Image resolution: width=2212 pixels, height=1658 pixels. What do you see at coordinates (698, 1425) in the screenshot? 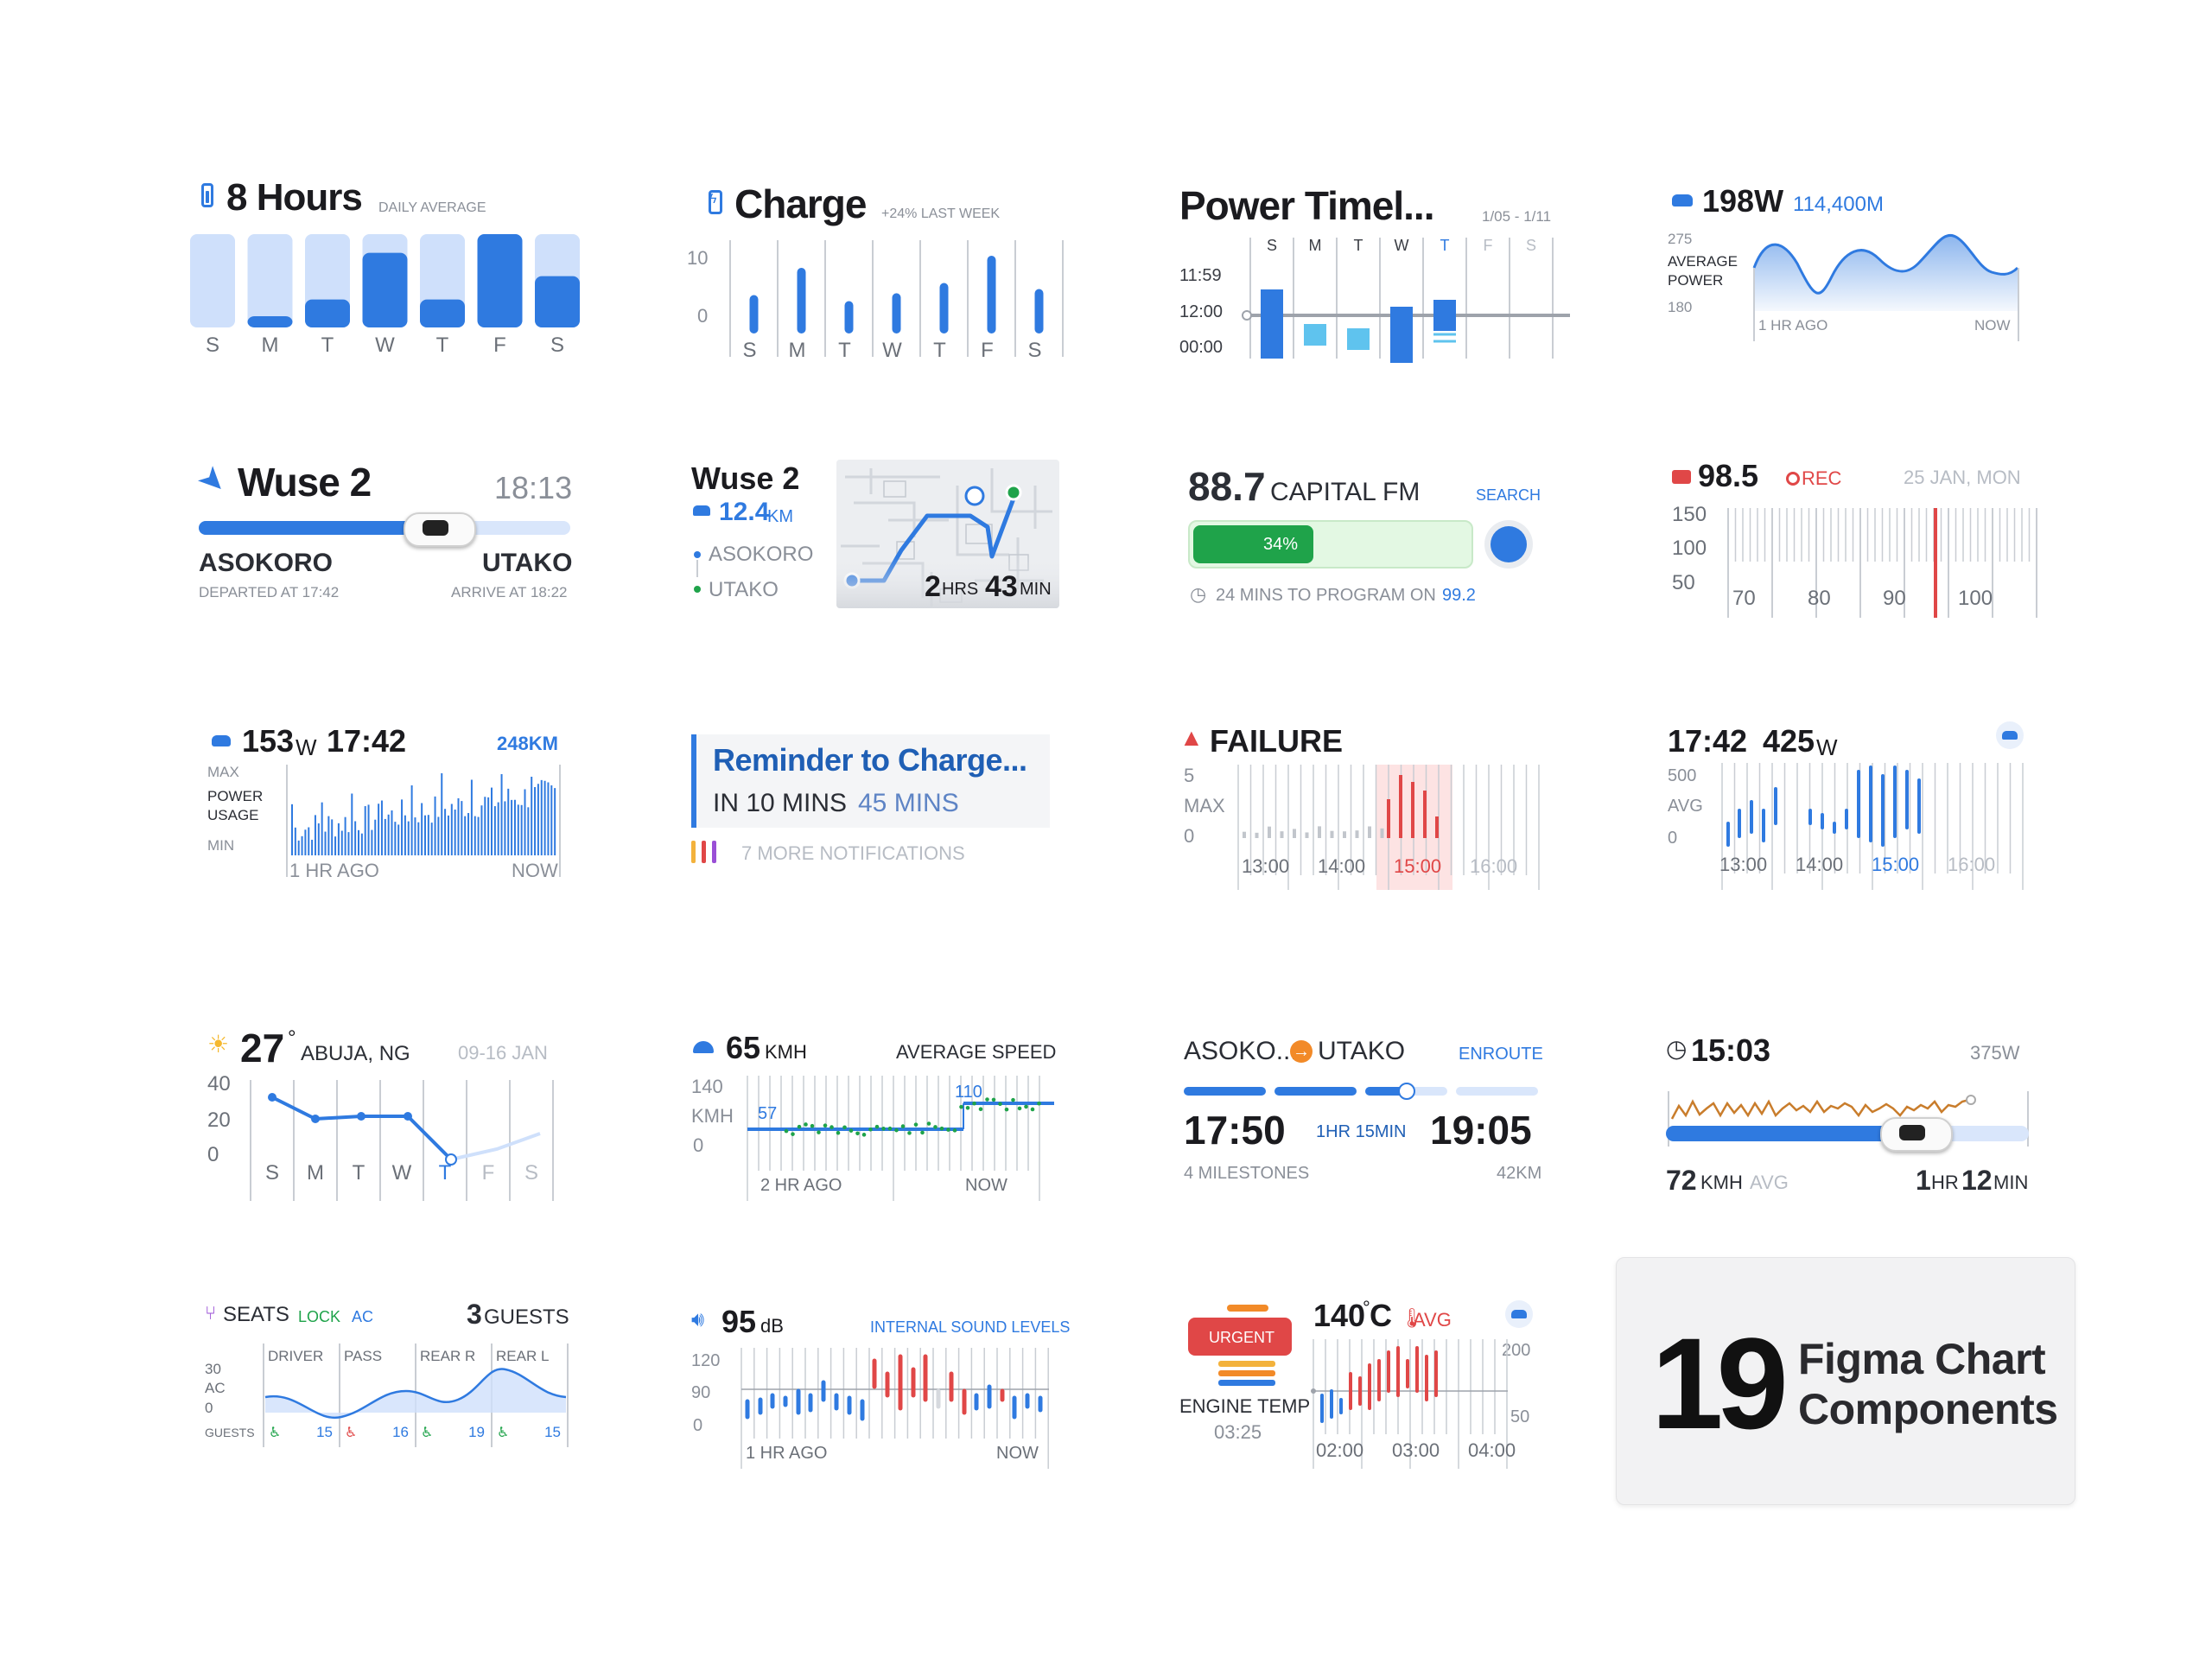
I see `y-bottom: 0` at bounding box center [698, 1425].